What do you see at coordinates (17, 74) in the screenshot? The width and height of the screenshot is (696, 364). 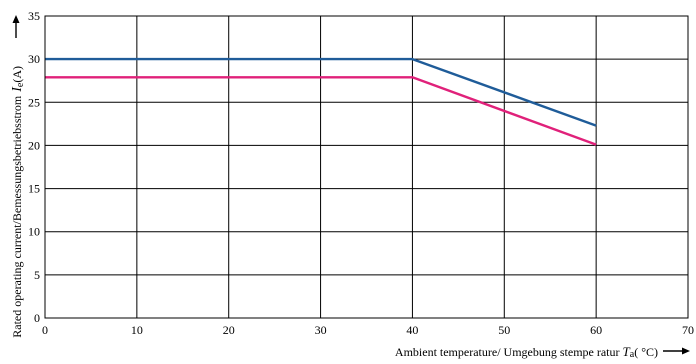 I see `y-axis-unit: (A)` at bounding box center [17, 74].